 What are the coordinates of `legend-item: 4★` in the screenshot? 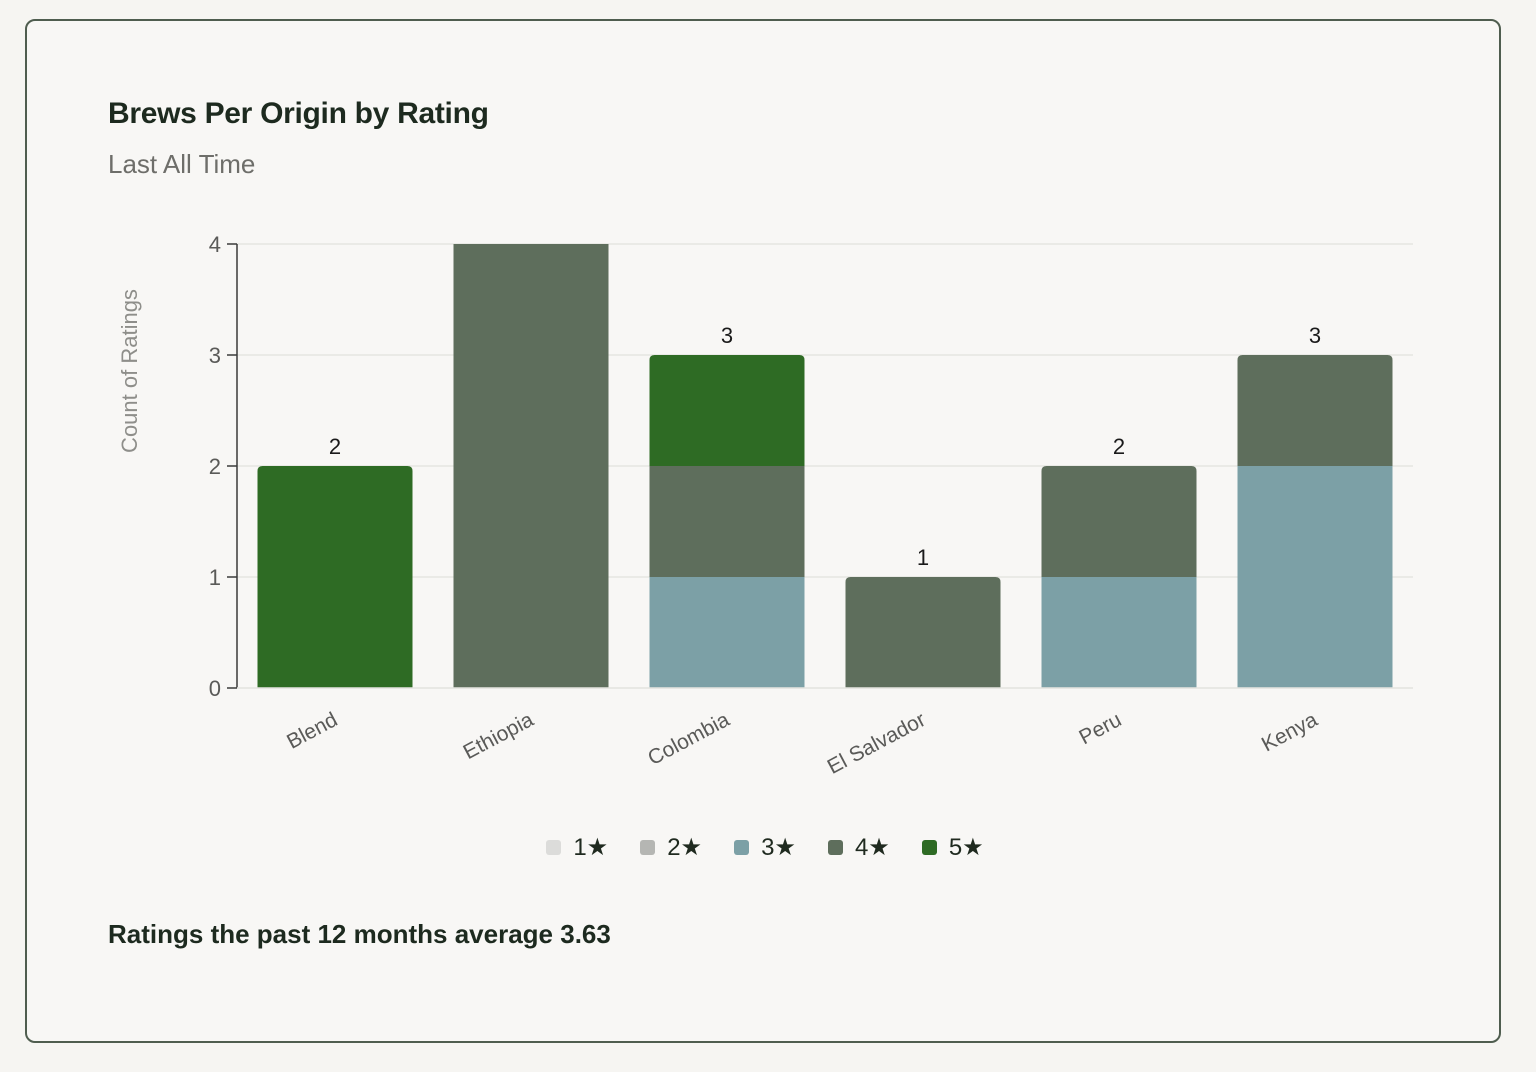 It's located at (858, 847).